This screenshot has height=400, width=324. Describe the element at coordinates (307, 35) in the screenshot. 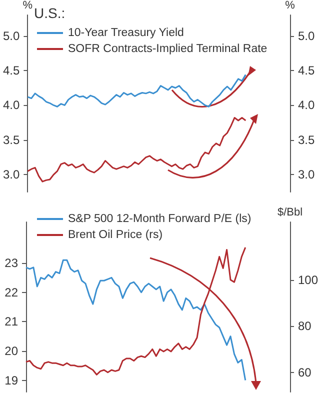

I see `y2-tick-label: 5.0` at that location.